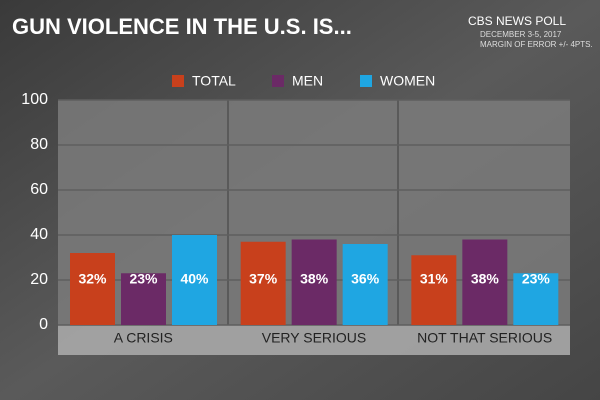  Describe the element at coordinates (365, 279) in the screenshot. I see `value-label: 36%` at that location.